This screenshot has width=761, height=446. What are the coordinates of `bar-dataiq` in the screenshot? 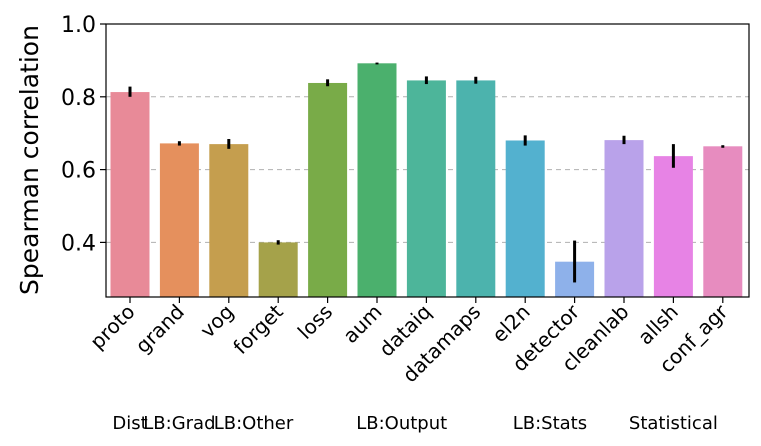 It's located at (426, 188).